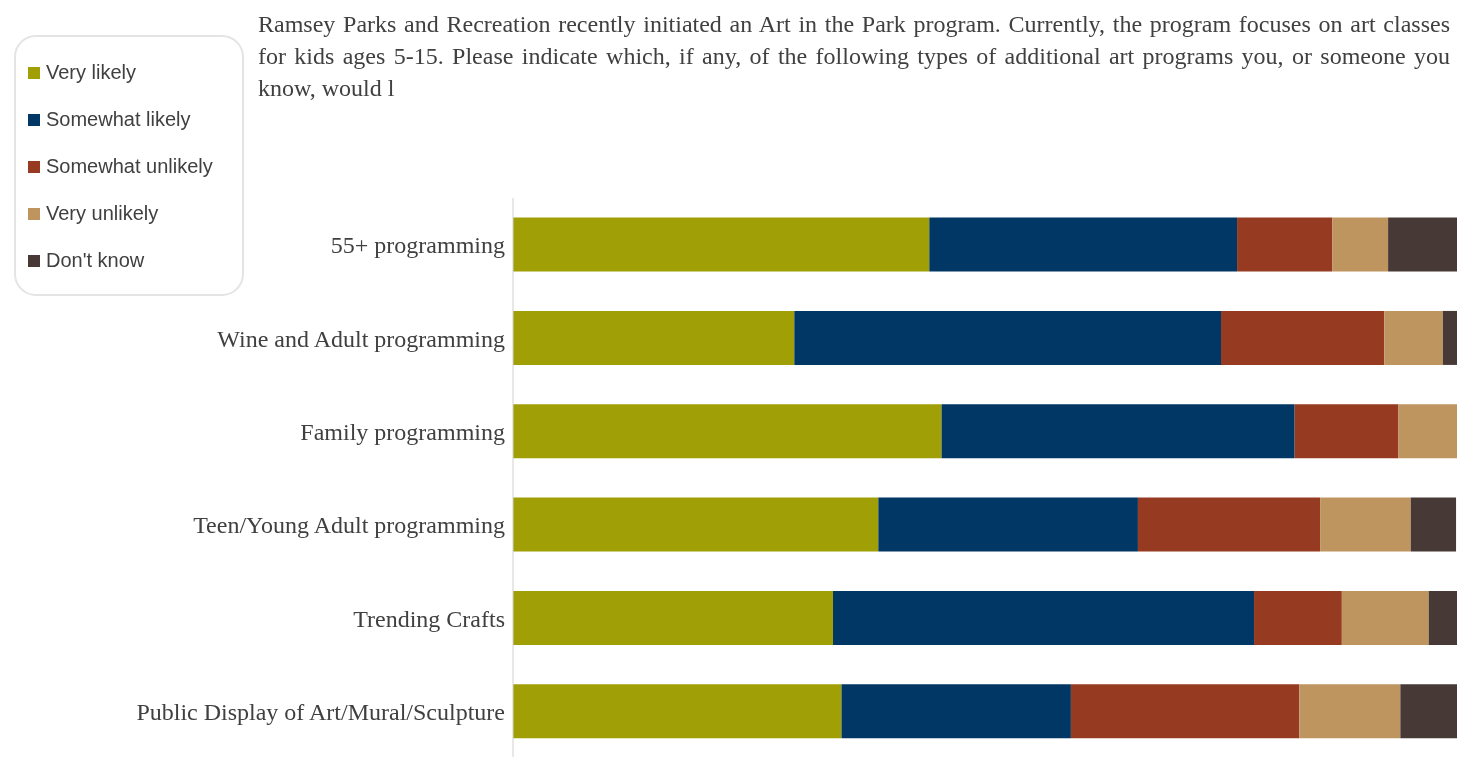 The width and height of the screenshot is (1460, 757). What do you see at coordinates (320, 711) in the screenshot?
I see `y-tick-label: Public Display of Art/Mural/Sculpture` at bounding box center [320, 711].